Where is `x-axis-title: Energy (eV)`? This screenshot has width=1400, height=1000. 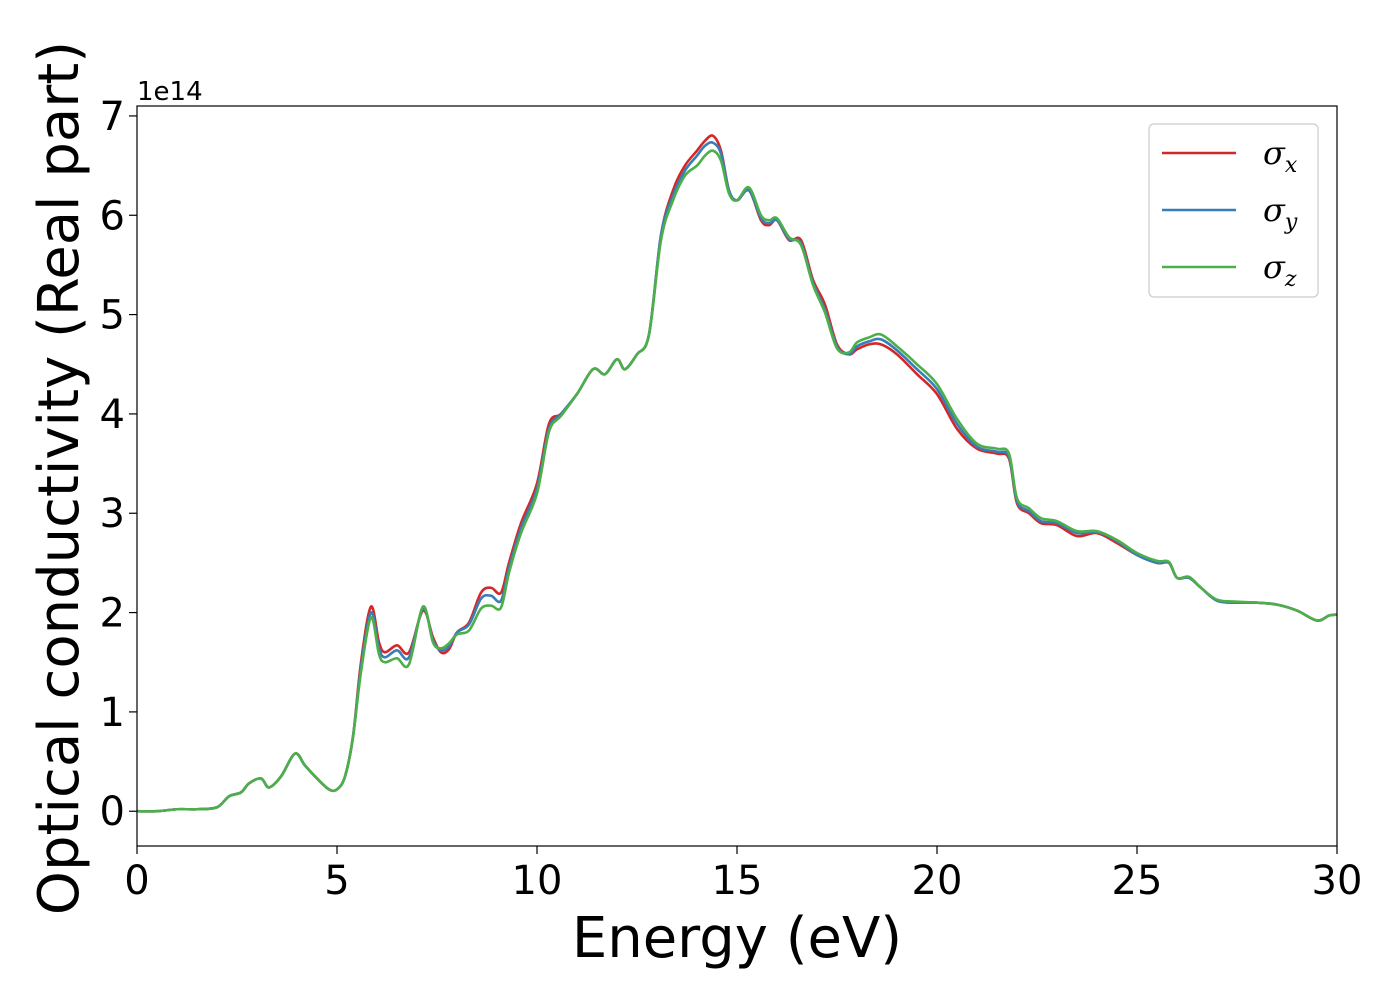
x-axis-title: Energy (eV) is located at coordinates (737, 938).